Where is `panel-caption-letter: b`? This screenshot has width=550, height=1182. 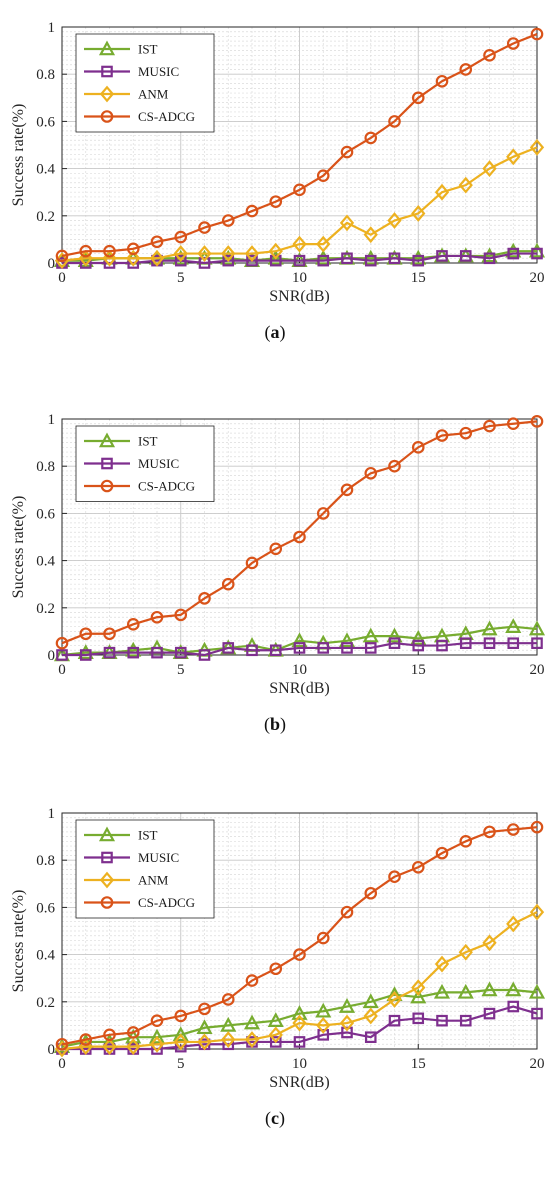
panel-caption-letter: b is located at coordinates (274, 724).